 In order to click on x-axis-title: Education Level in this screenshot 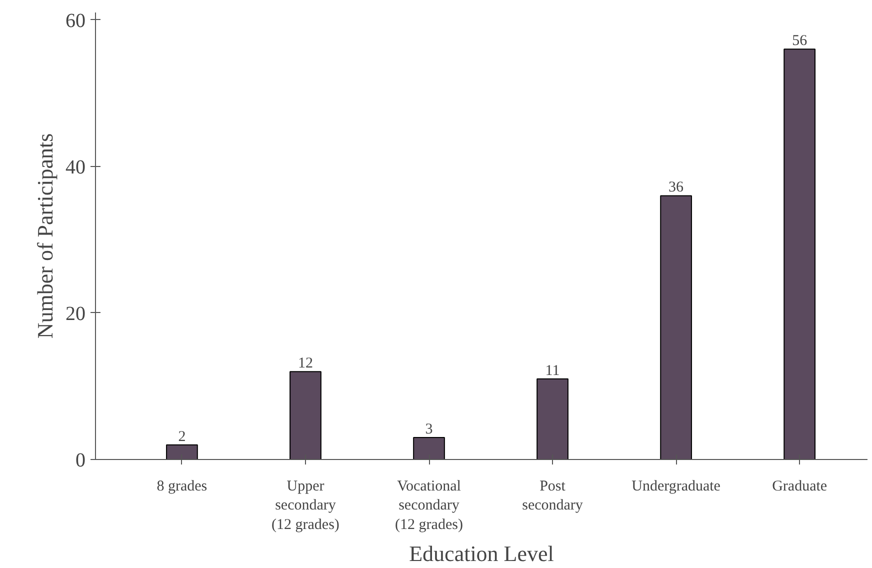, I will do `click(481, 553)`.